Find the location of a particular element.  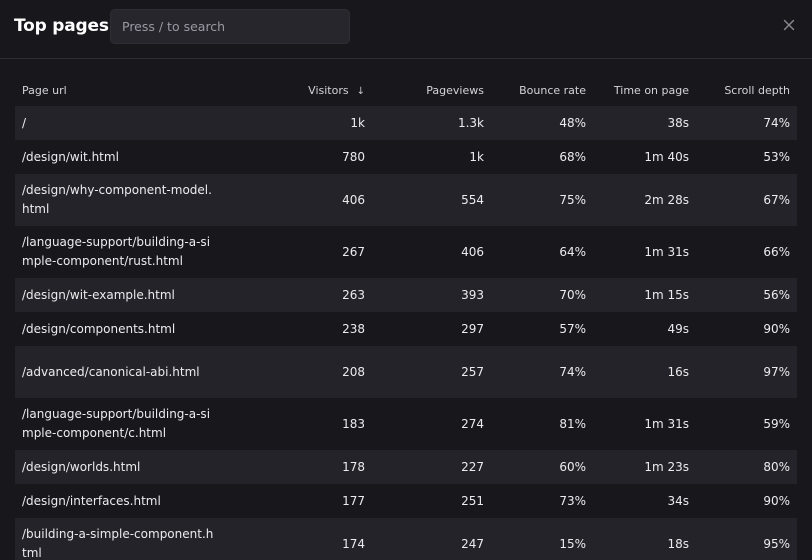

cell-scroll-depth: 53% is located at coordinates (746, 157).